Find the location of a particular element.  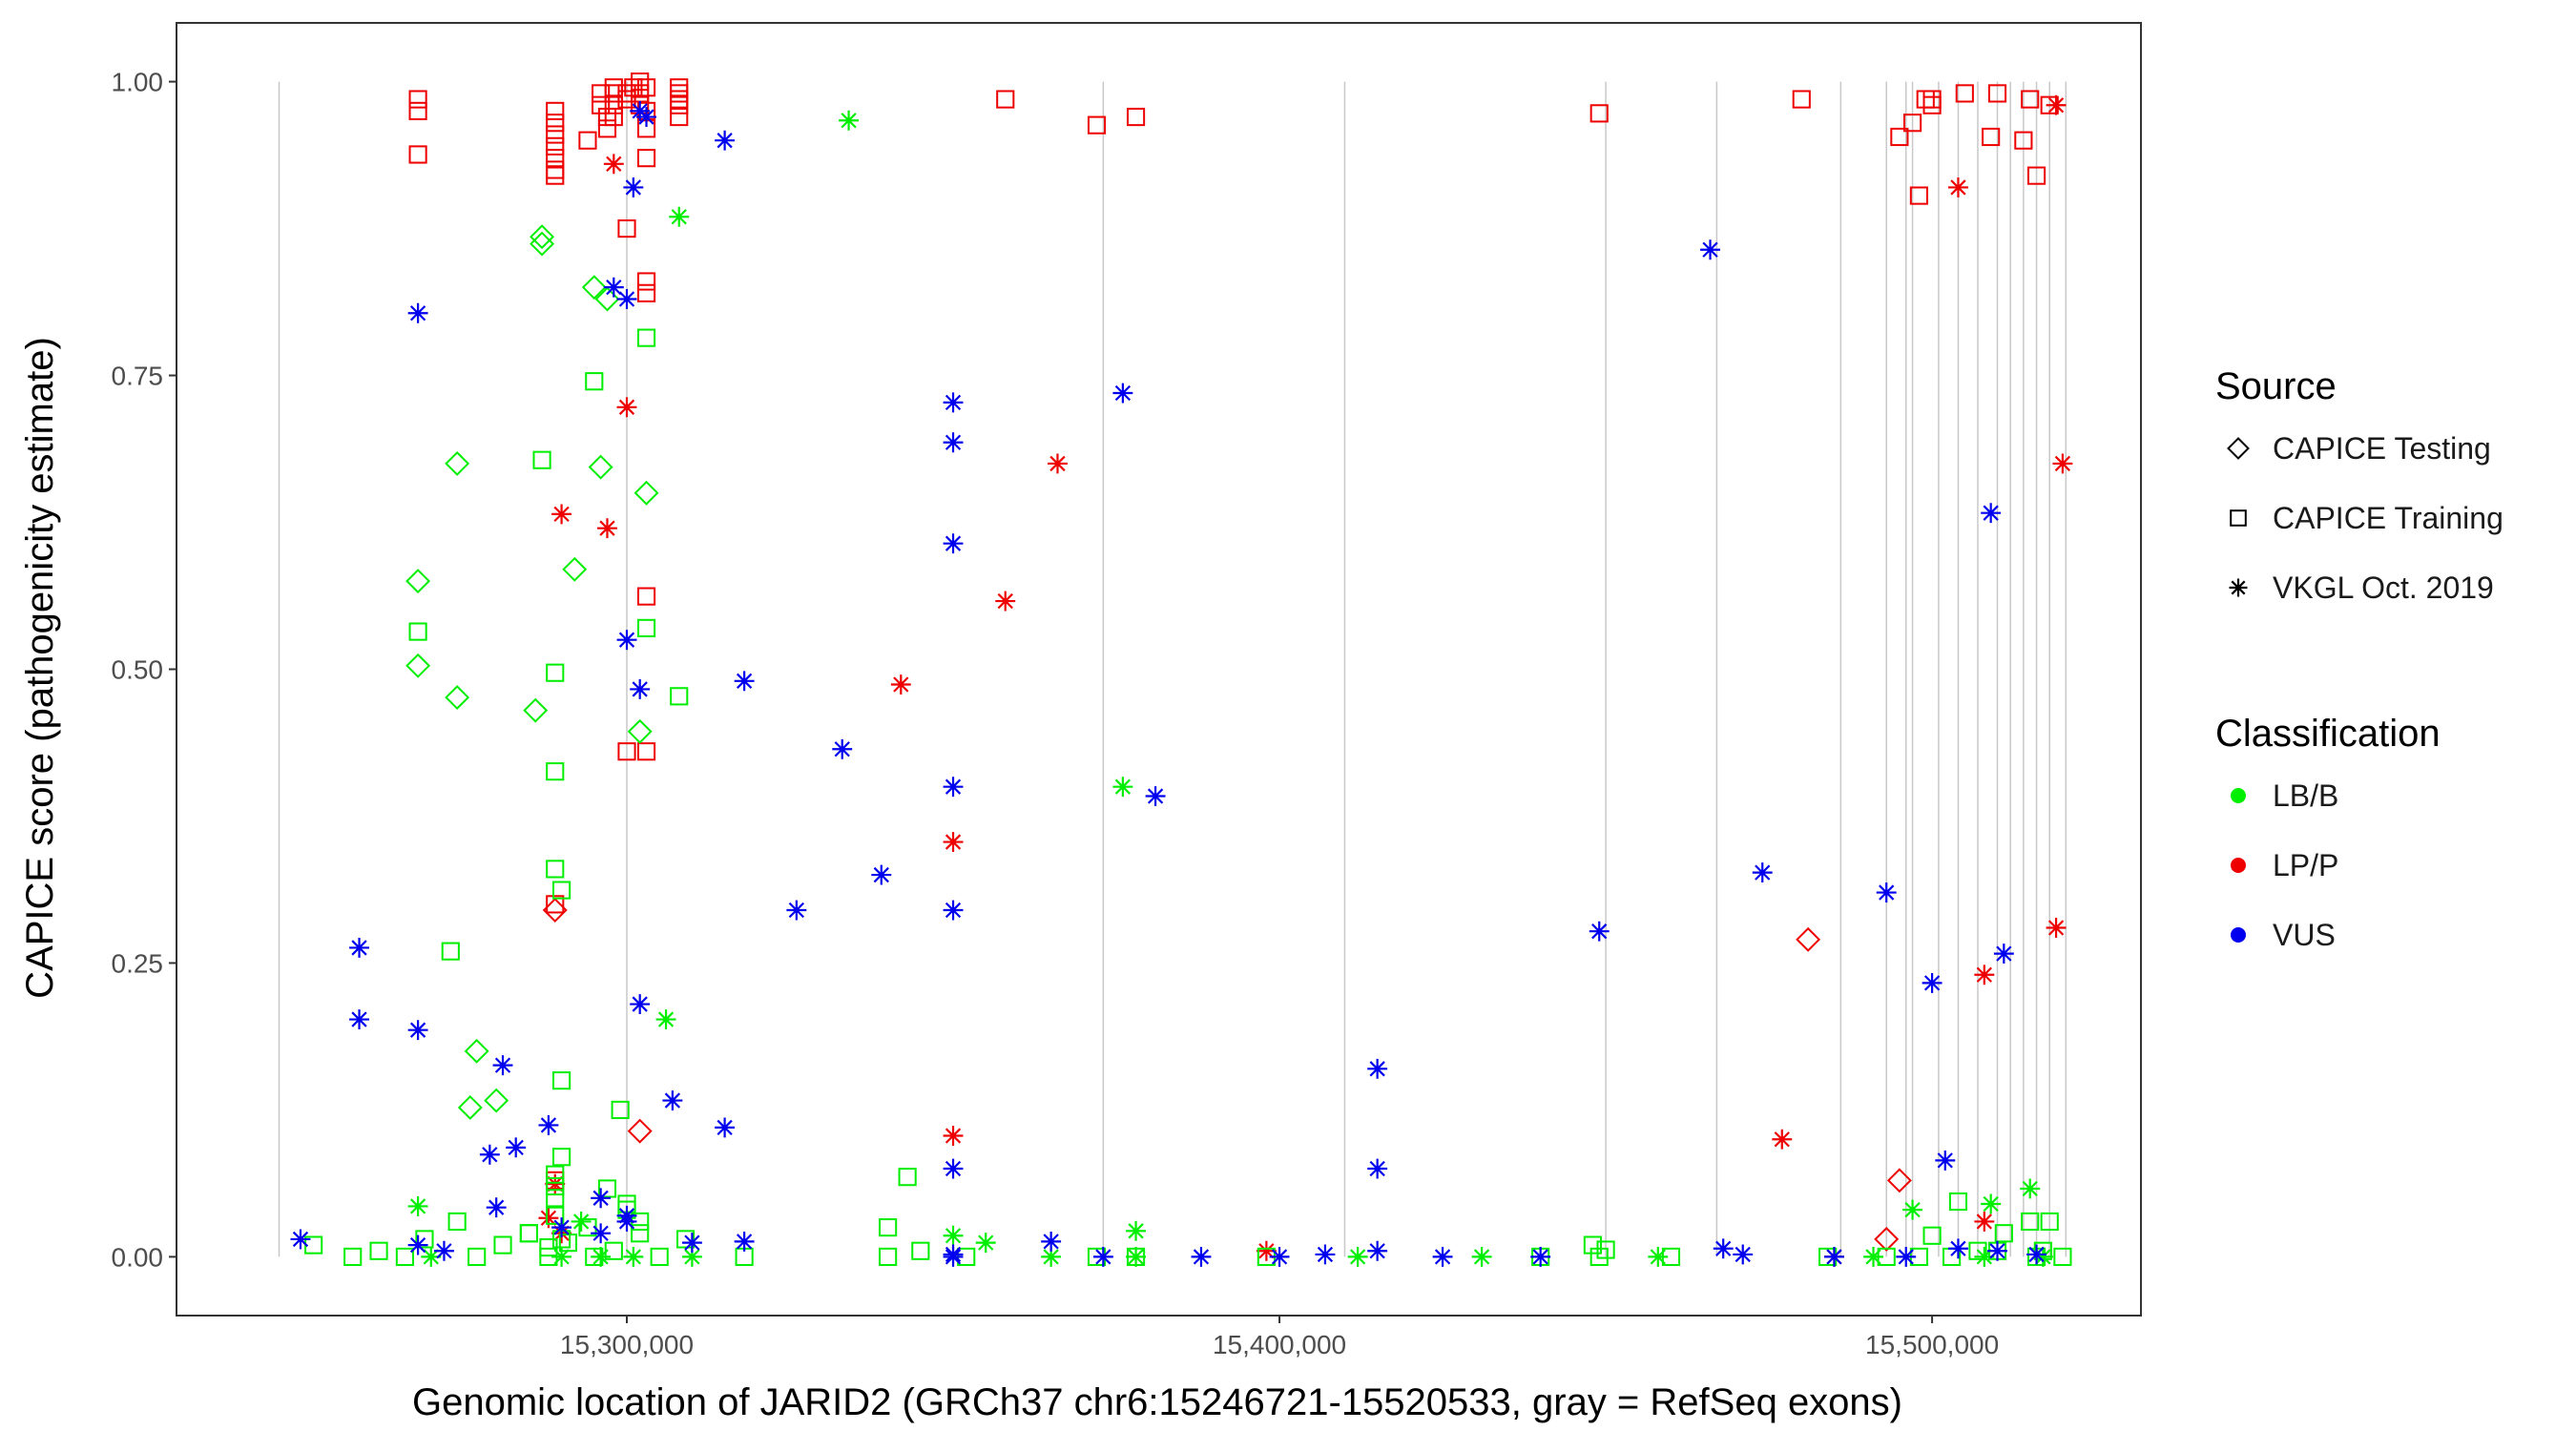

y-tick-label: 0.75 is located at coordinates (138, 376).